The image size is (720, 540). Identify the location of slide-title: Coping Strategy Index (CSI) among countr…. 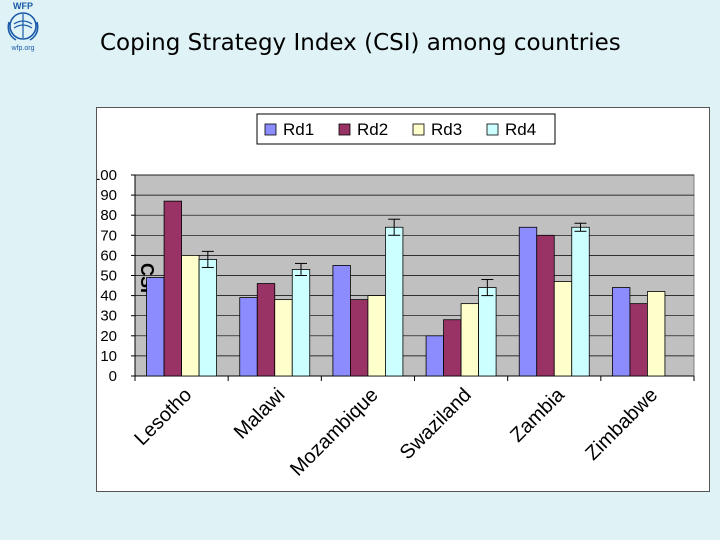
(360, 43).